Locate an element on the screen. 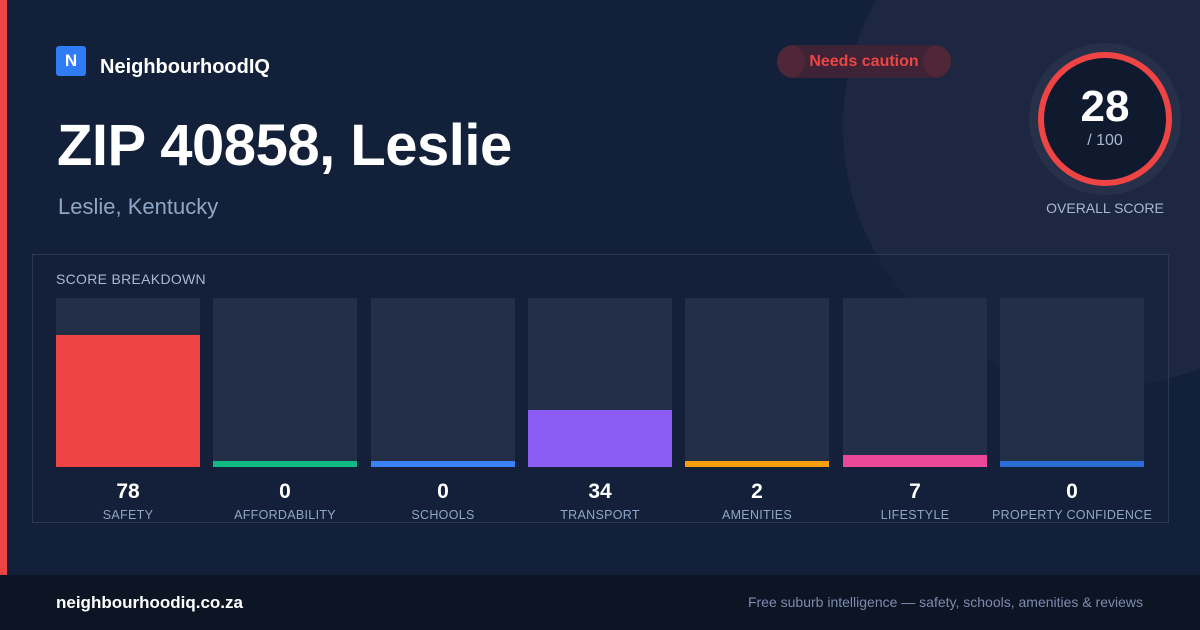 This screenshot has width=1200, height=630. score-breakdown-title: SCORE BREAKDOWN is located at coordinates (131, 279).